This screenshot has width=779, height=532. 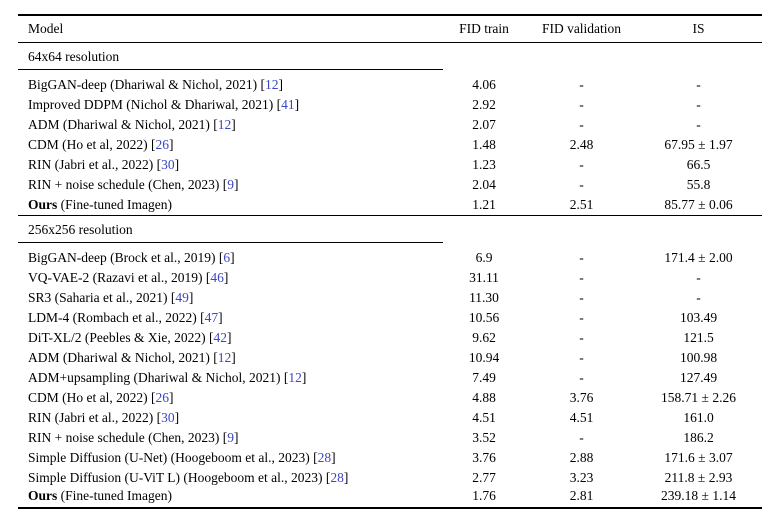 I want to click on is-cell: 239.18 ± 1.14, so click(x=698, y=495).